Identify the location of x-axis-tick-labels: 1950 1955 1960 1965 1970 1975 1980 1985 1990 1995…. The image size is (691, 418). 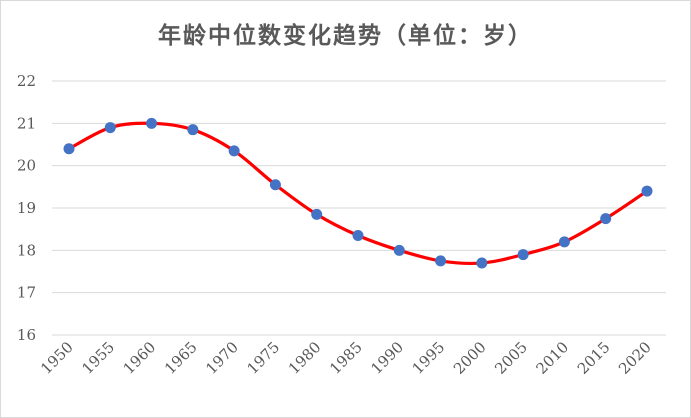
(346, 358).